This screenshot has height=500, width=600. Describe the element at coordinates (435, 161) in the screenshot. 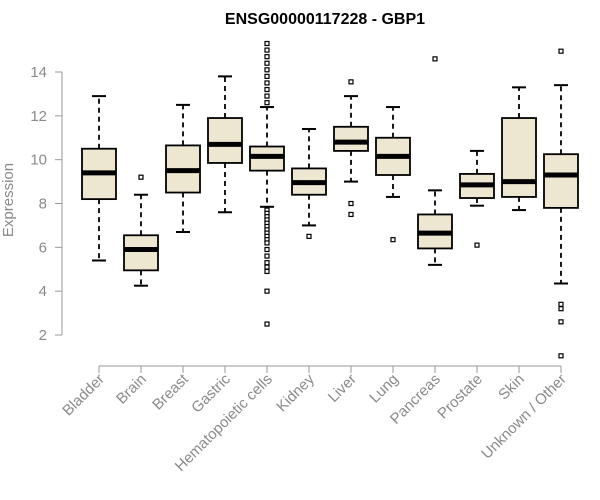

I see `box-pancreas` at that location.